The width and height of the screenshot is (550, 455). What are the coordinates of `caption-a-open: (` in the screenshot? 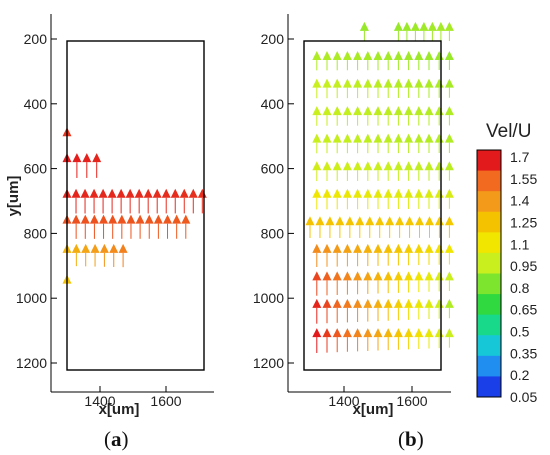 It's located at (107, 439).